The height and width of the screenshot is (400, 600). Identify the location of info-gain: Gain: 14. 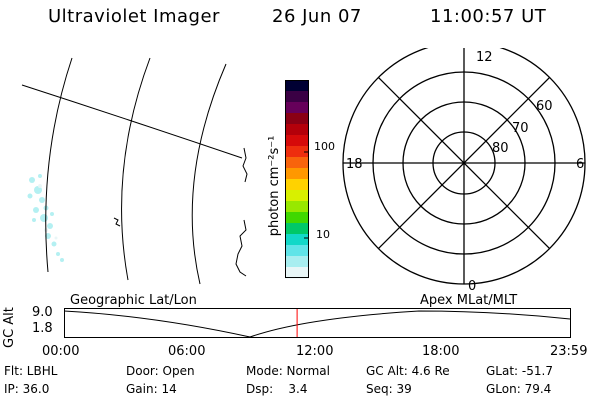
(151, 389).